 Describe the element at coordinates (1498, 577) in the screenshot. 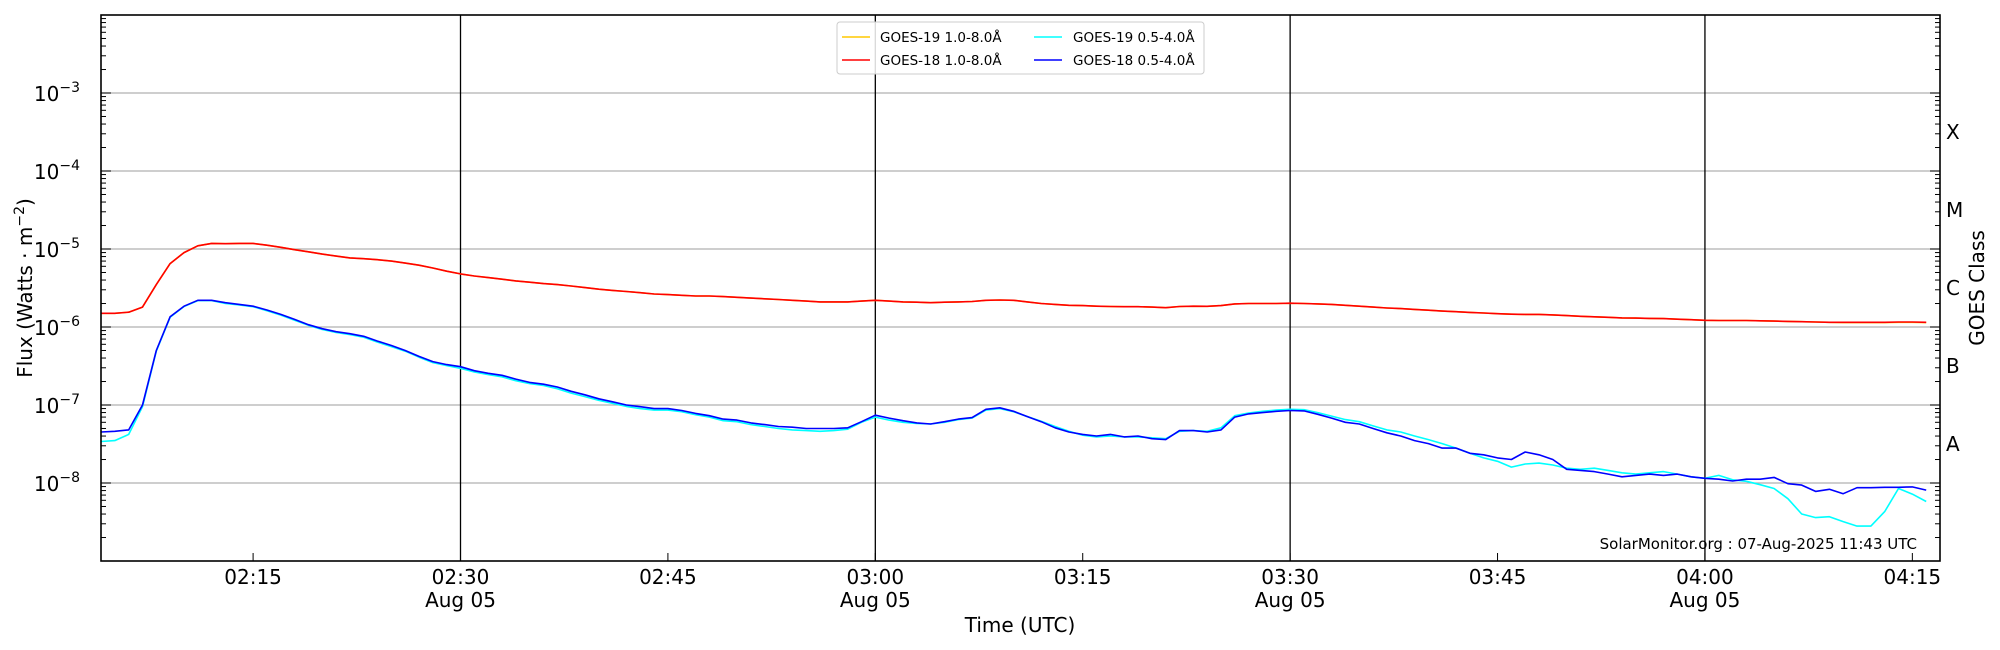

I see `x-tick-label: 03:45` at that location.